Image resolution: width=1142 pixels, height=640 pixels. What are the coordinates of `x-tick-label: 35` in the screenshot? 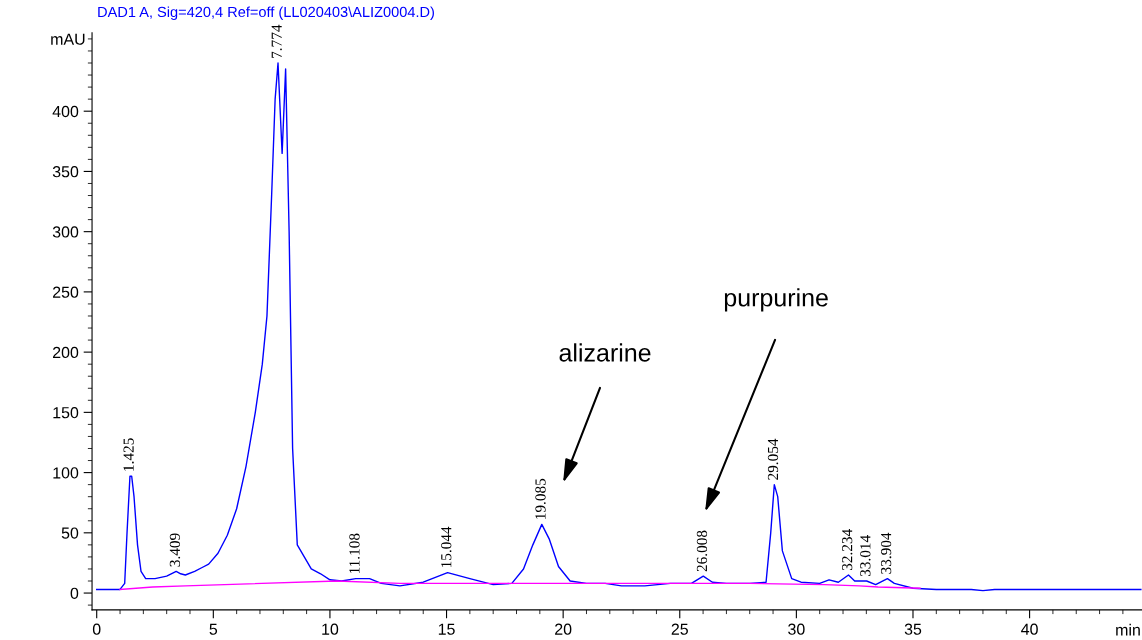 It's located at (913, 629).